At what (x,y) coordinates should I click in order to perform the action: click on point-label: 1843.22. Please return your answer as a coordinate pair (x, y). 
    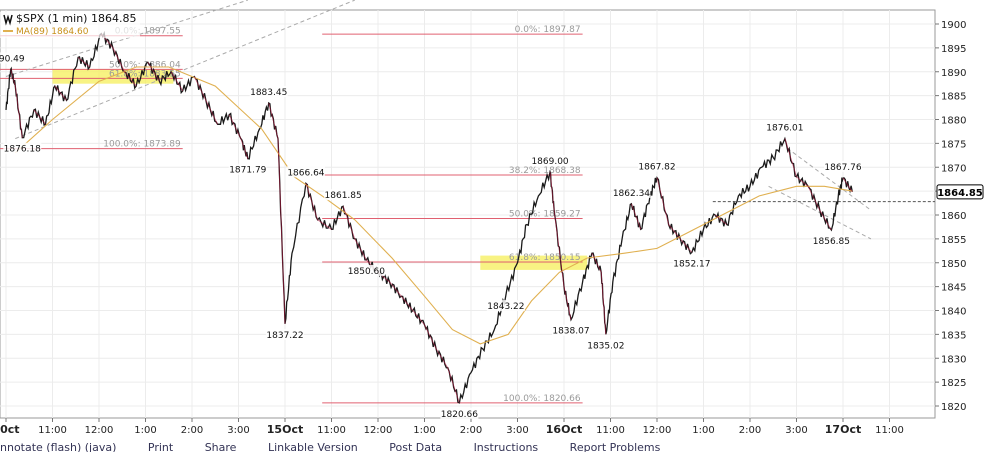
    Looking at the image, I should click on (505, 307).